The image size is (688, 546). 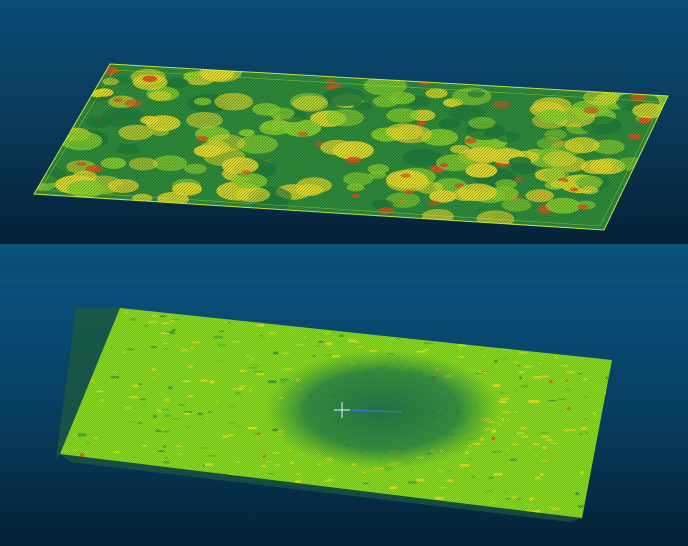 I want to click on ground-plane-shadow-bottom, so click(x=321, y=488).